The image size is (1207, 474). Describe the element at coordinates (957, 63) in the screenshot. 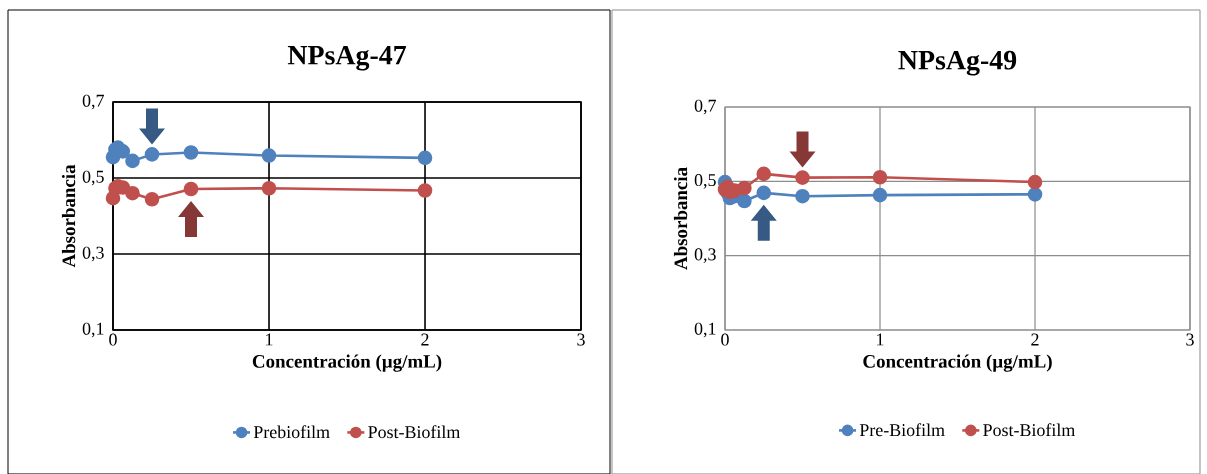

I see `chart-title: NPsAg-49` at that location.